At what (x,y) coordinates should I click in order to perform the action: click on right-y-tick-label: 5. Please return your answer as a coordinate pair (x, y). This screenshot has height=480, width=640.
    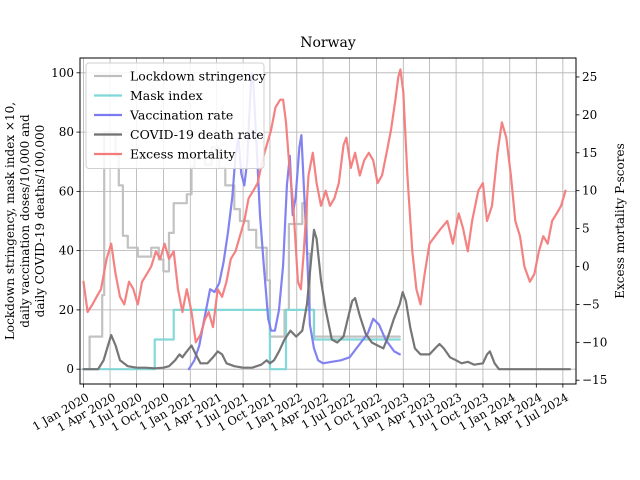
    Looking at the image, I should click on (586, 229).